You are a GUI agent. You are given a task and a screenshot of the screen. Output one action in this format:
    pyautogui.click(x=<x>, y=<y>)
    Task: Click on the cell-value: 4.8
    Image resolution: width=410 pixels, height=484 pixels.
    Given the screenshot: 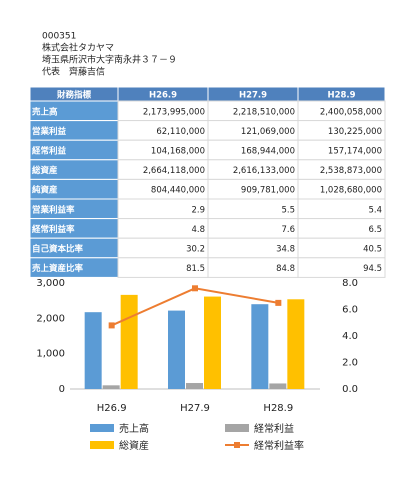 What is the action you would take?
    pyautogui.click(x=198, y=230)
    